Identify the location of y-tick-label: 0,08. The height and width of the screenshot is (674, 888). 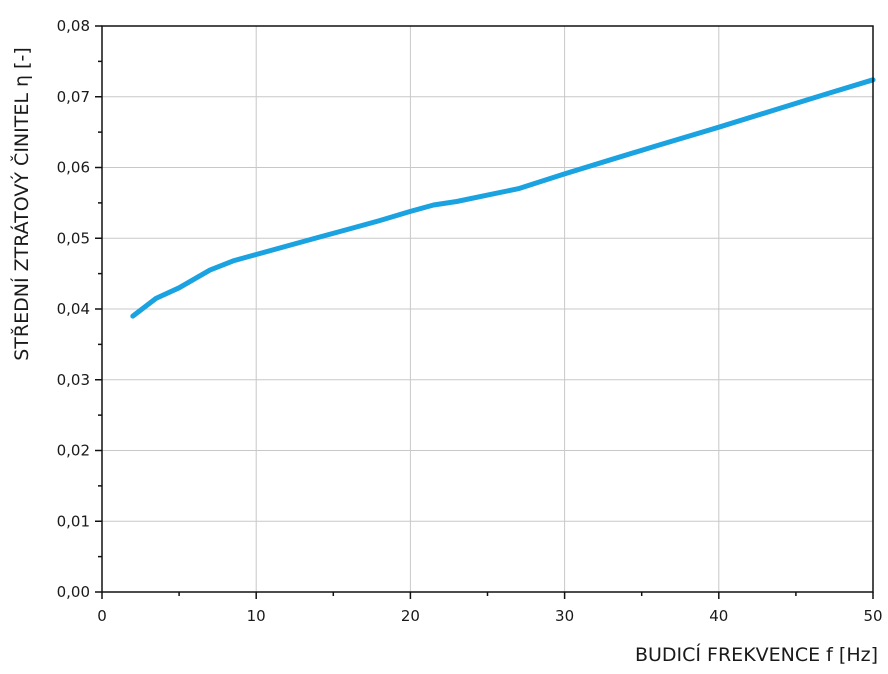
(73, 26).